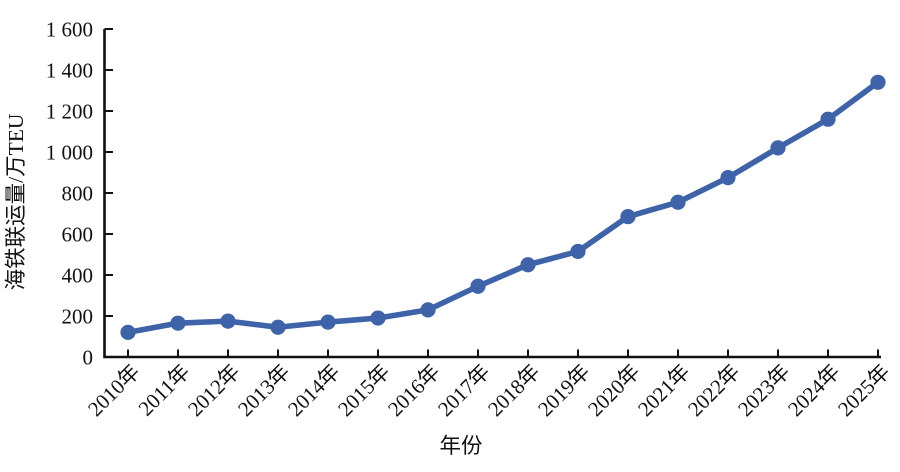  I want to click on x-tick-label: 2021年, so click(664, 391).